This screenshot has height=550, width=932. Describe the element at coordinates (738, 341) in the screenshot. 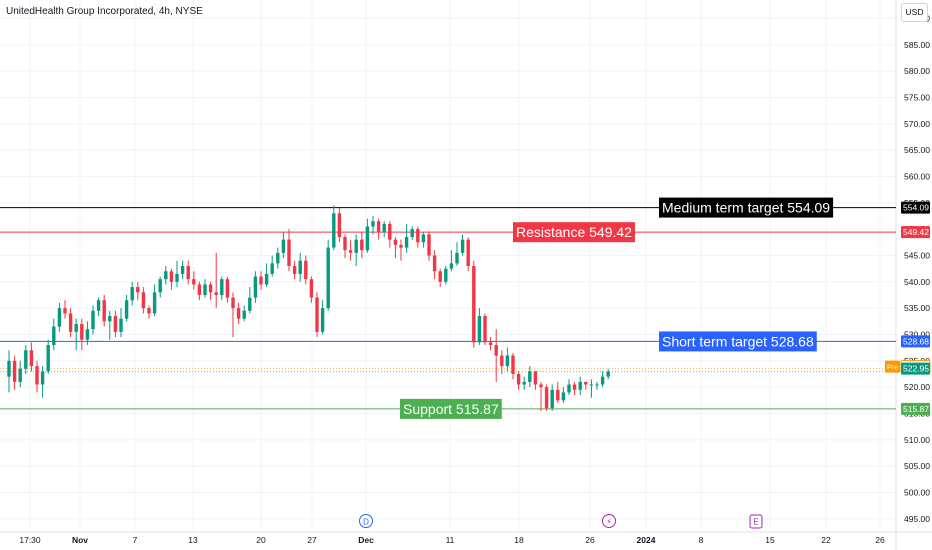

I see `level-label-short: Short term target 528.68` at that location.